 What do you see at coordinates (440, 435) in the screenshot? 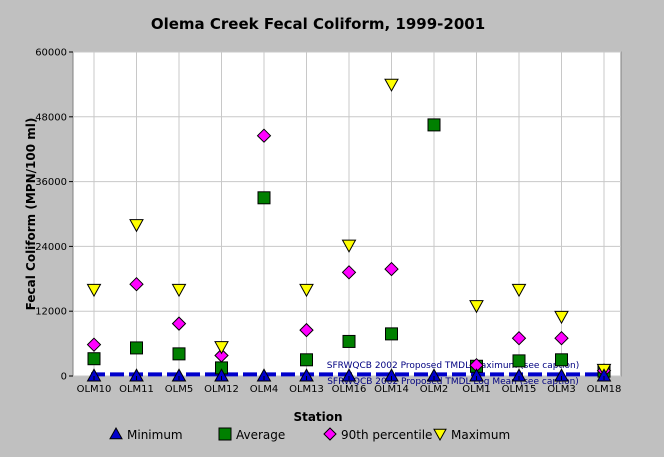
I see `legend-marker-maximum` at bounding box center [440, 435].